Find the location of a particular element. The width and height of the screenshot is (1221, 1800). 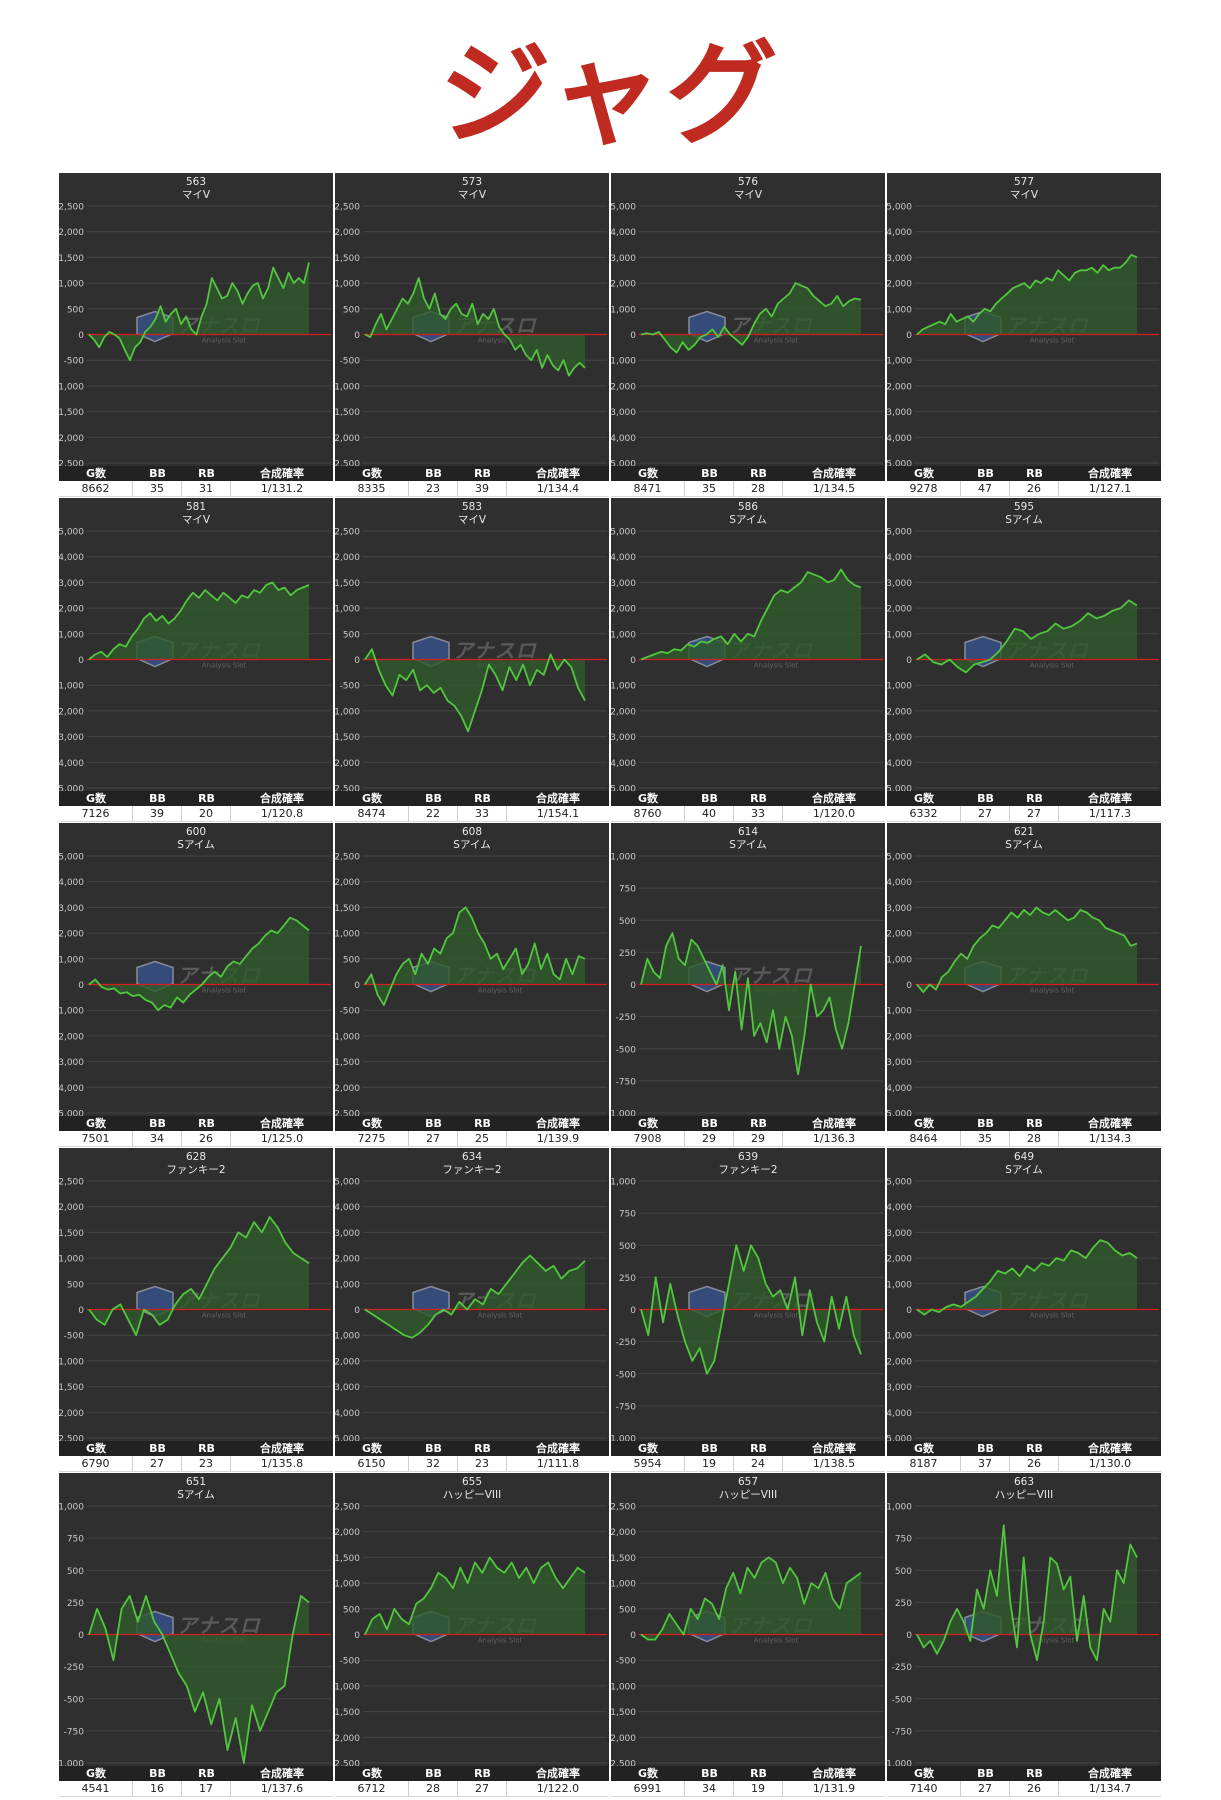

stats-value-rate: 1/130.0 is located at coordinates (1110, 1463).